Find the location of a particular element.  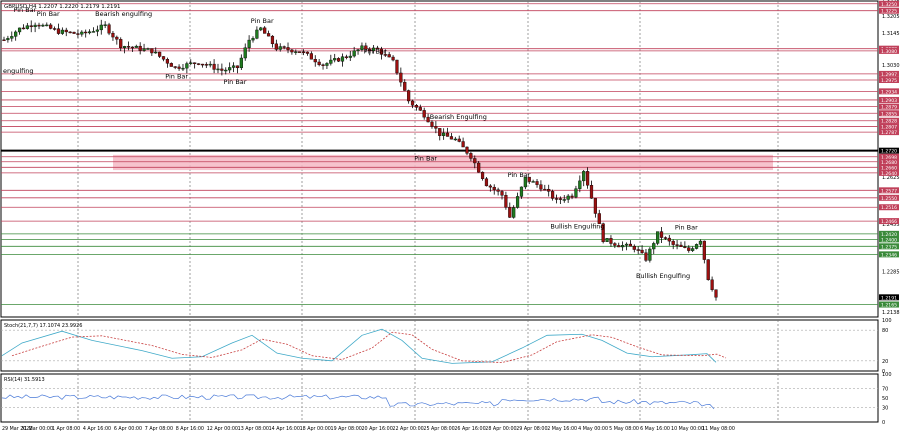

stoch-pane is located at coordinates (439, 345).